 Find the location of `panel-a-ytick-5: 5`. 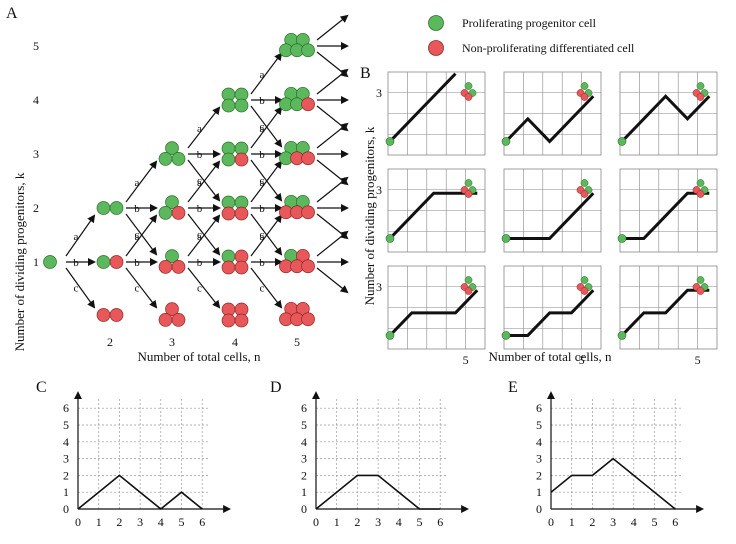

panel-a-ytick-5: 5 is located at coordinates (36, 46).